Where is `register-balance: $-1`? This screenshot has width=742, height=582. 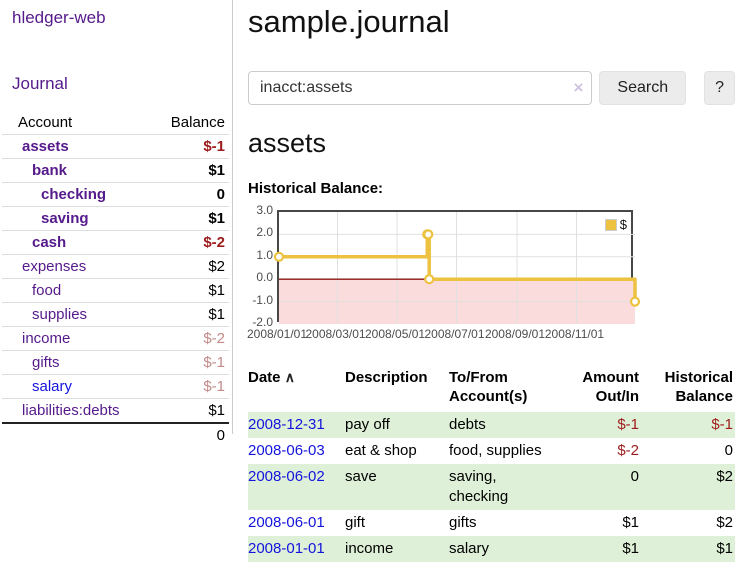 register-balance: $-1 is located at coordinates (687, 425).